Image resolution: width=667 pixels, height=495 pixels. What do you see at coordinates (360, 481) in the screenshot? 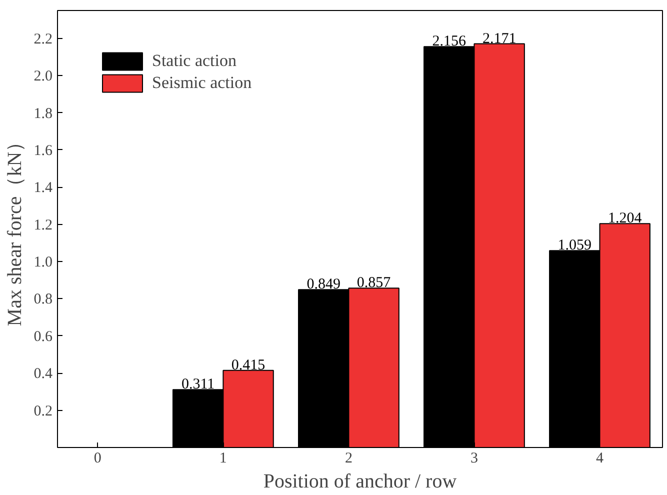
I see `x-axis-title: Position of anchor / row` at bounding box center [360, 481].